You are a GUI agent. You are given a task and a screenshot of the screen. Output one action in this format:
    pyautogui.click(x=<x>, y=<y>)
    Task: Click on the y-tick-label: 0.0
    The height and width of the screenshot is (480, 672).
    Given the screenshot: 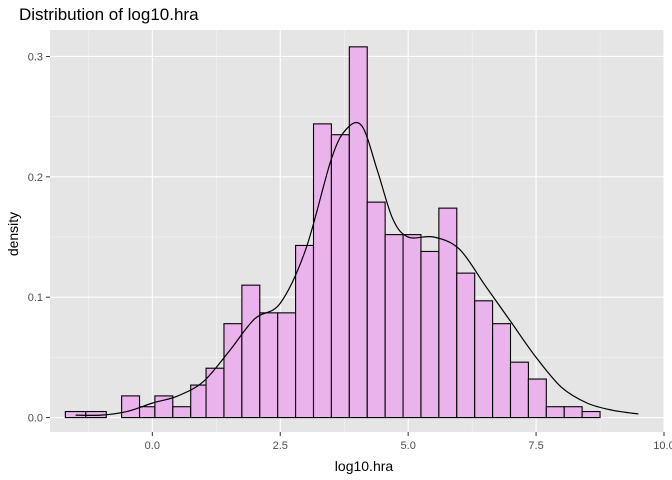 What is the action you would take?
    pyautogui.click(x=35, y=419)
    